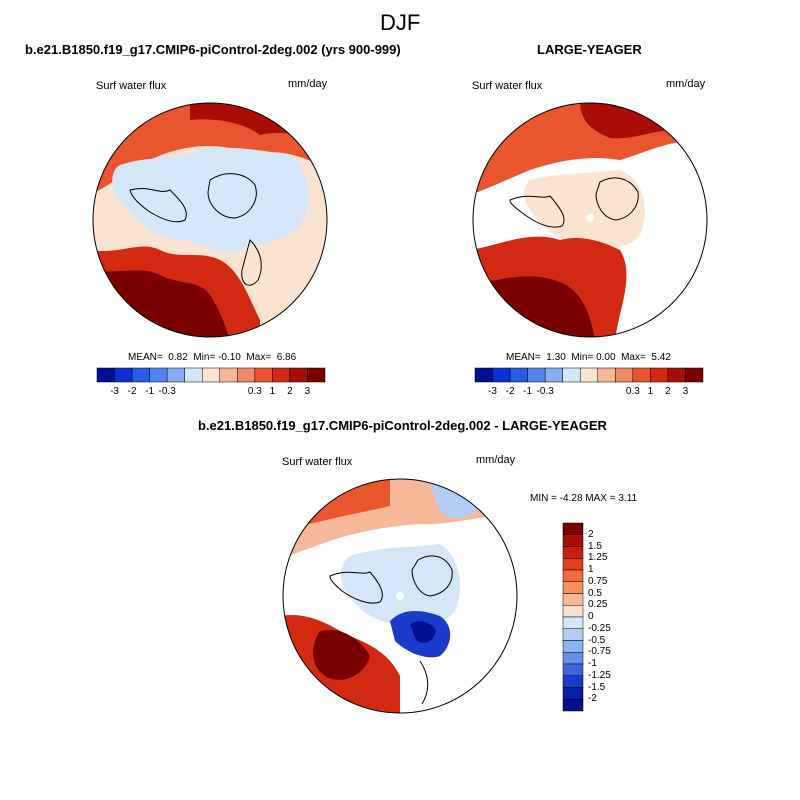  Describe the element at coordinates (400, 22) in the screenshot. I see `figure-title: DJF` at that location.